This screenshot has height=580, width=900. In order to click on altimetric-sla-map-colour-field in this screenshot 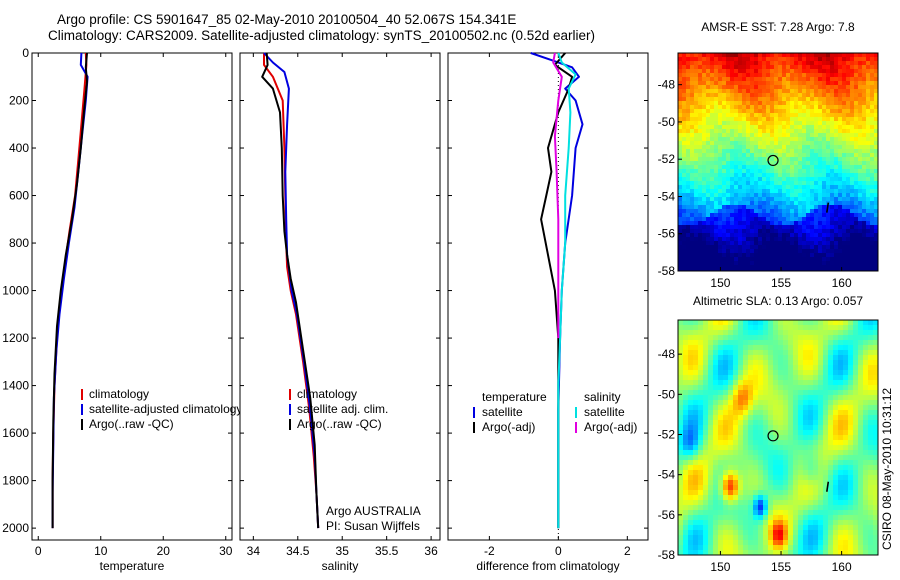, I will do `click(778, 437)`.